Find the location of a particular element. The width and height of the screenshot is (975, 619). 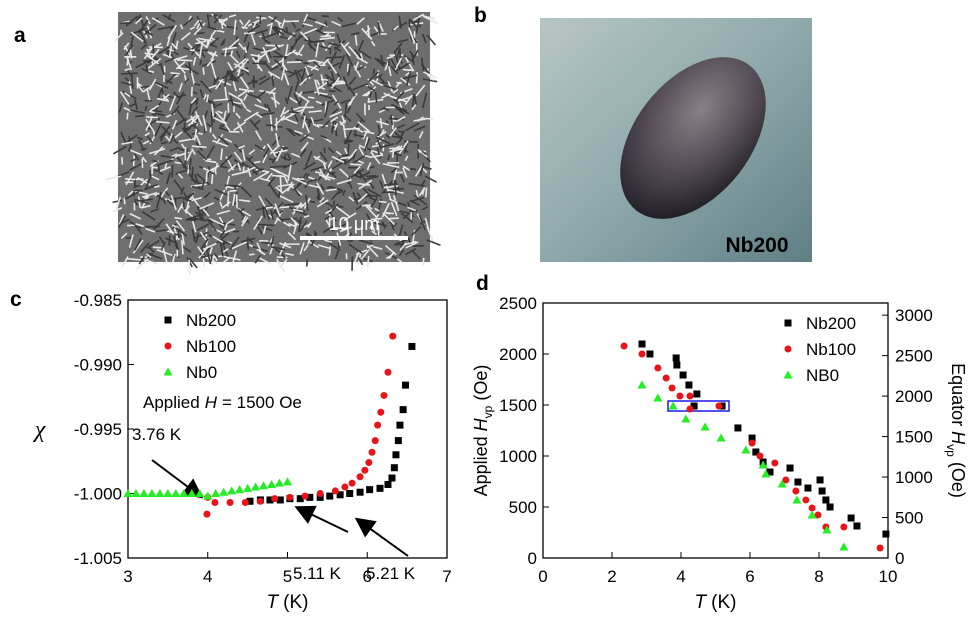

label-part: vp is located at coordinates (951, 450).